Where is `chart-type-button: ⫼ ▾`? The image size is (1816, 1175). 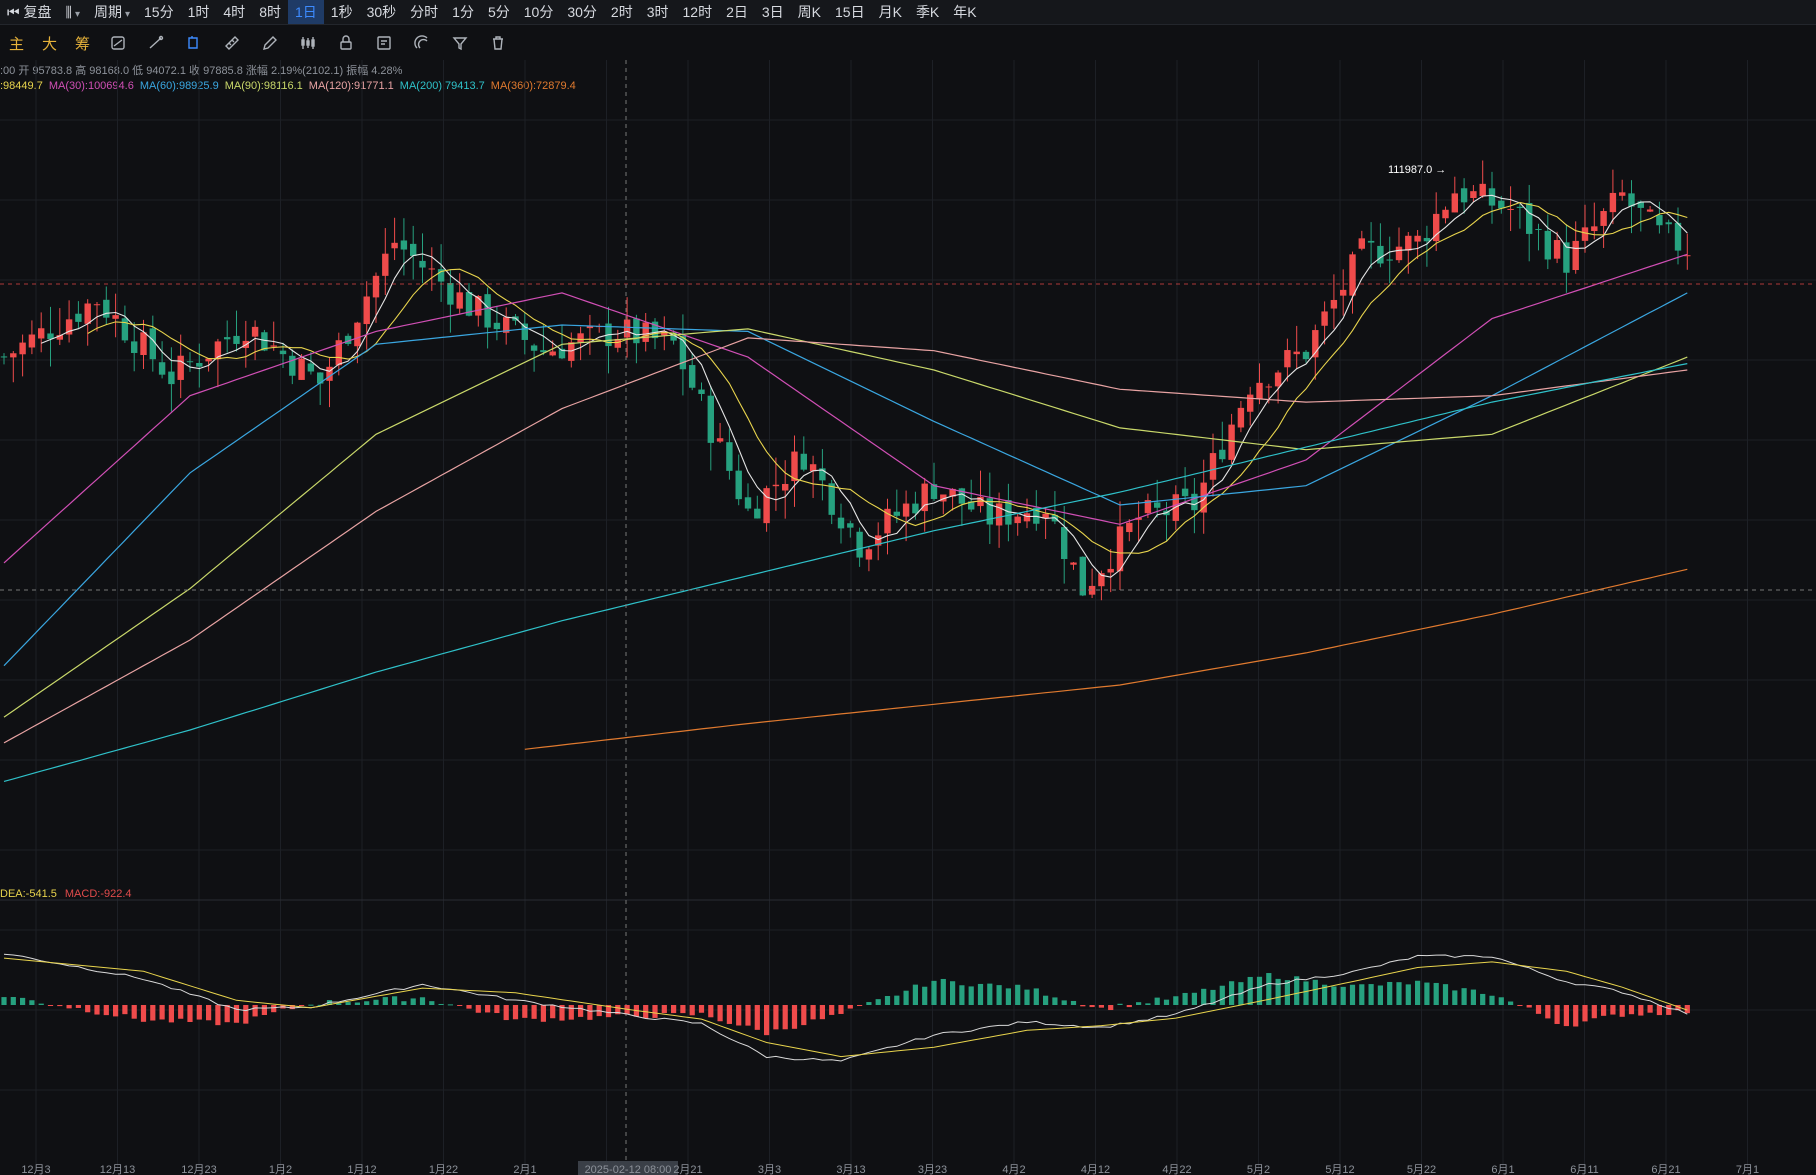
chart-type-button: ⫼ ▾ is located at coordinates (73, 12).